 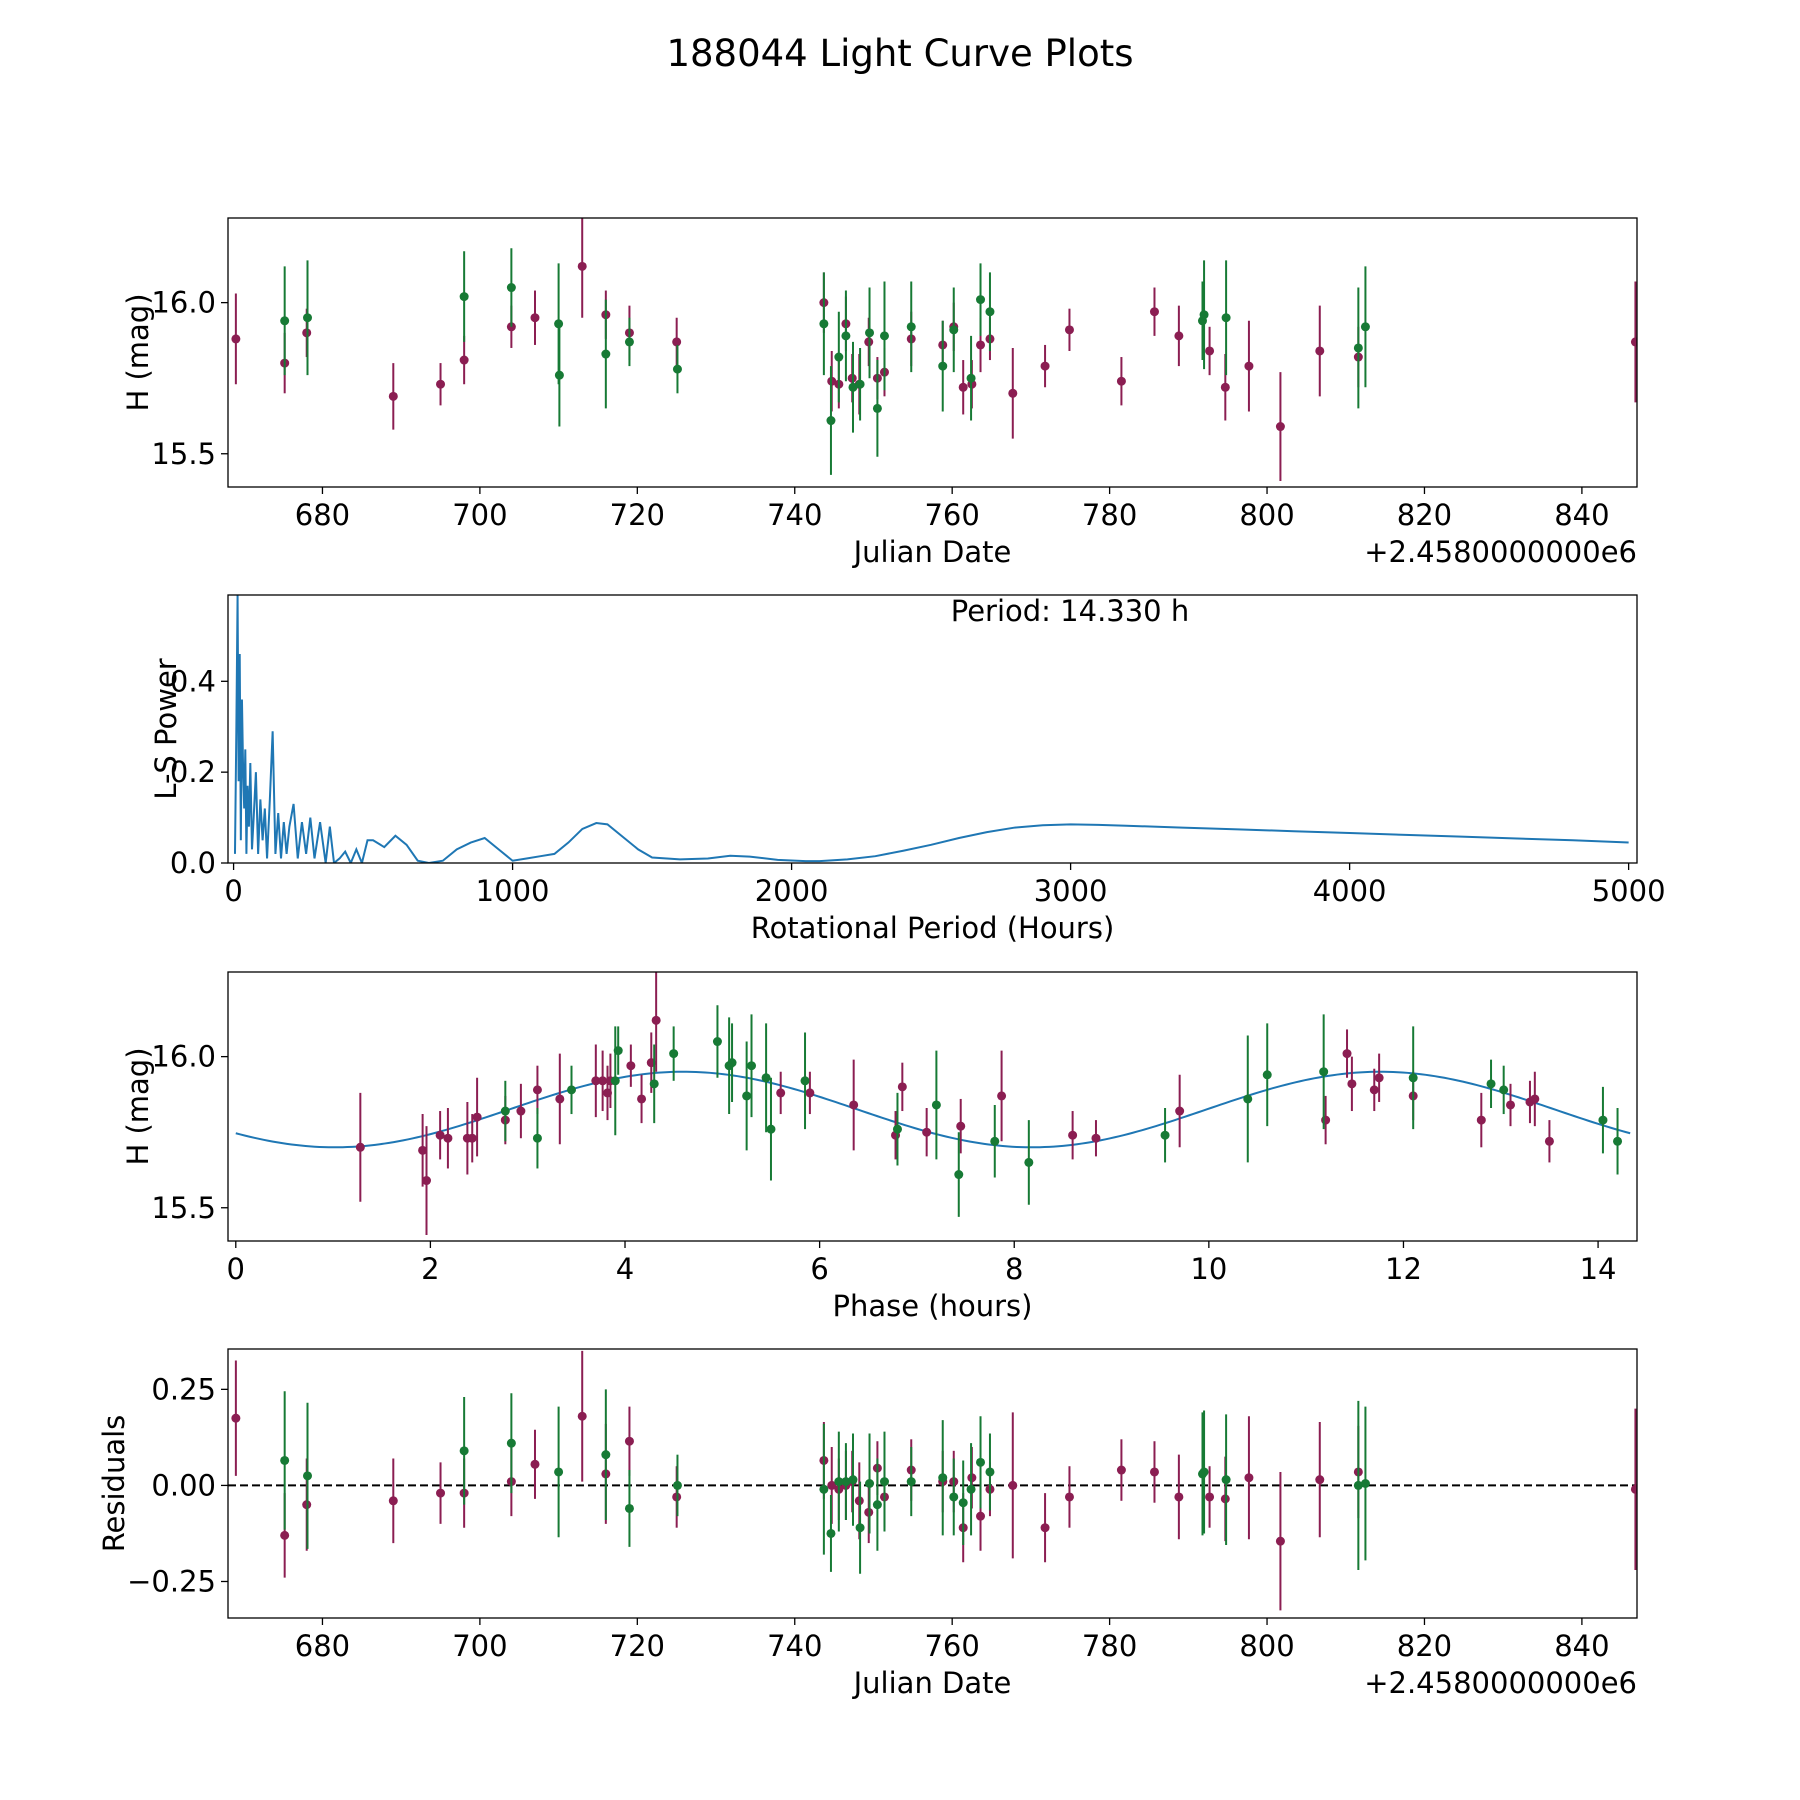 I want to click on x-tick-label: 2000, so click(x=792, y=891).